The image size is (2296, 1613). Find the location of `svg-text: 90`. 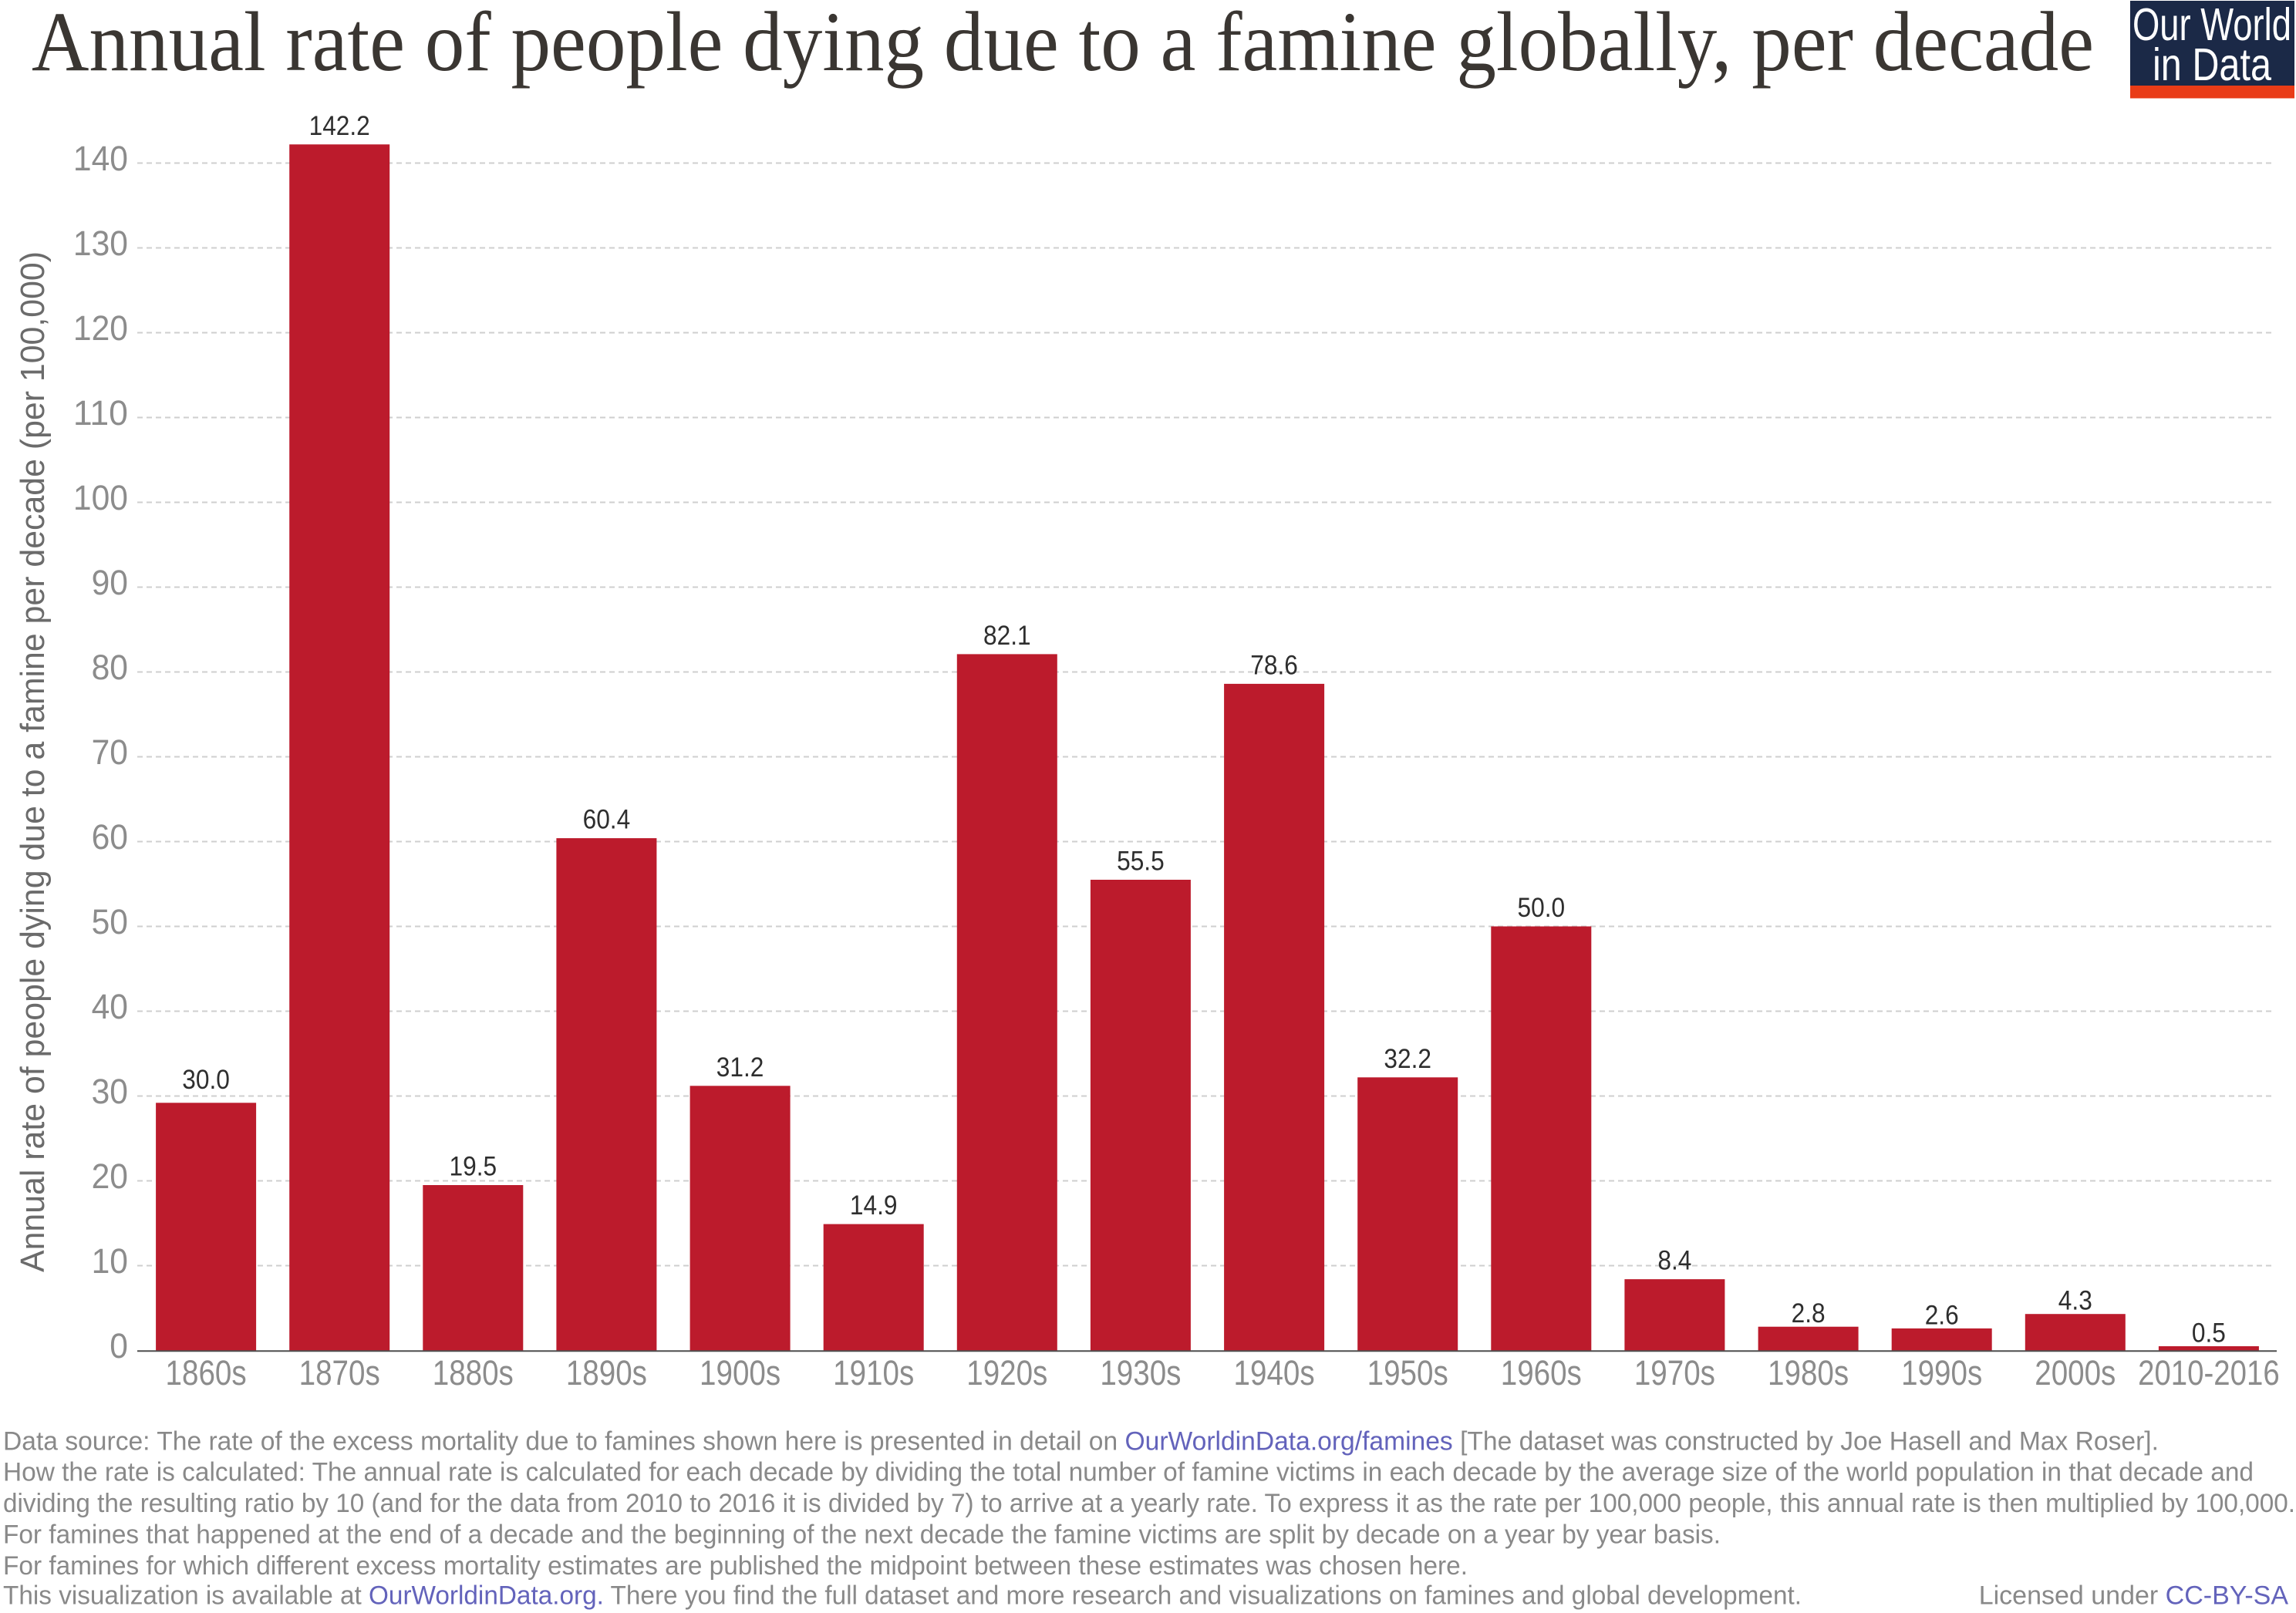

svg-text: 90 is located at coordinates (110, 582).